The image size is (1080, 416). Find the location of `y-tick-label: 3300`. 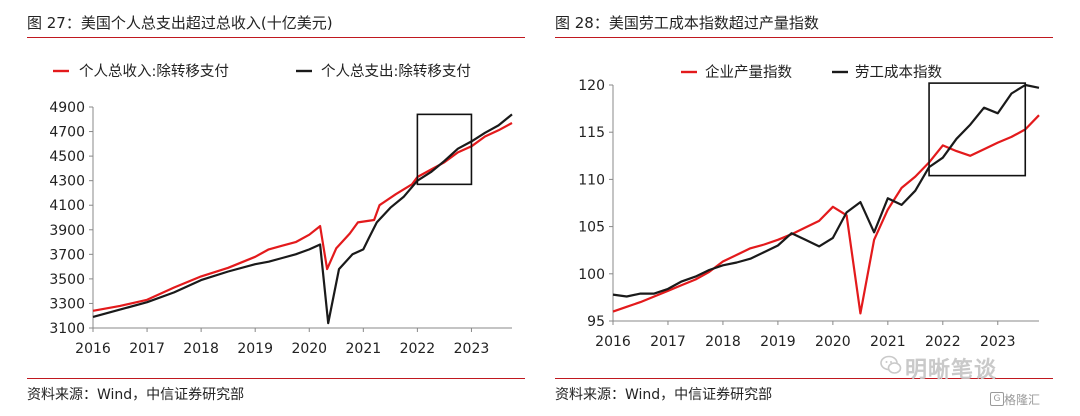

y-tick-label: 3300 is located at coordinates (67, 304).